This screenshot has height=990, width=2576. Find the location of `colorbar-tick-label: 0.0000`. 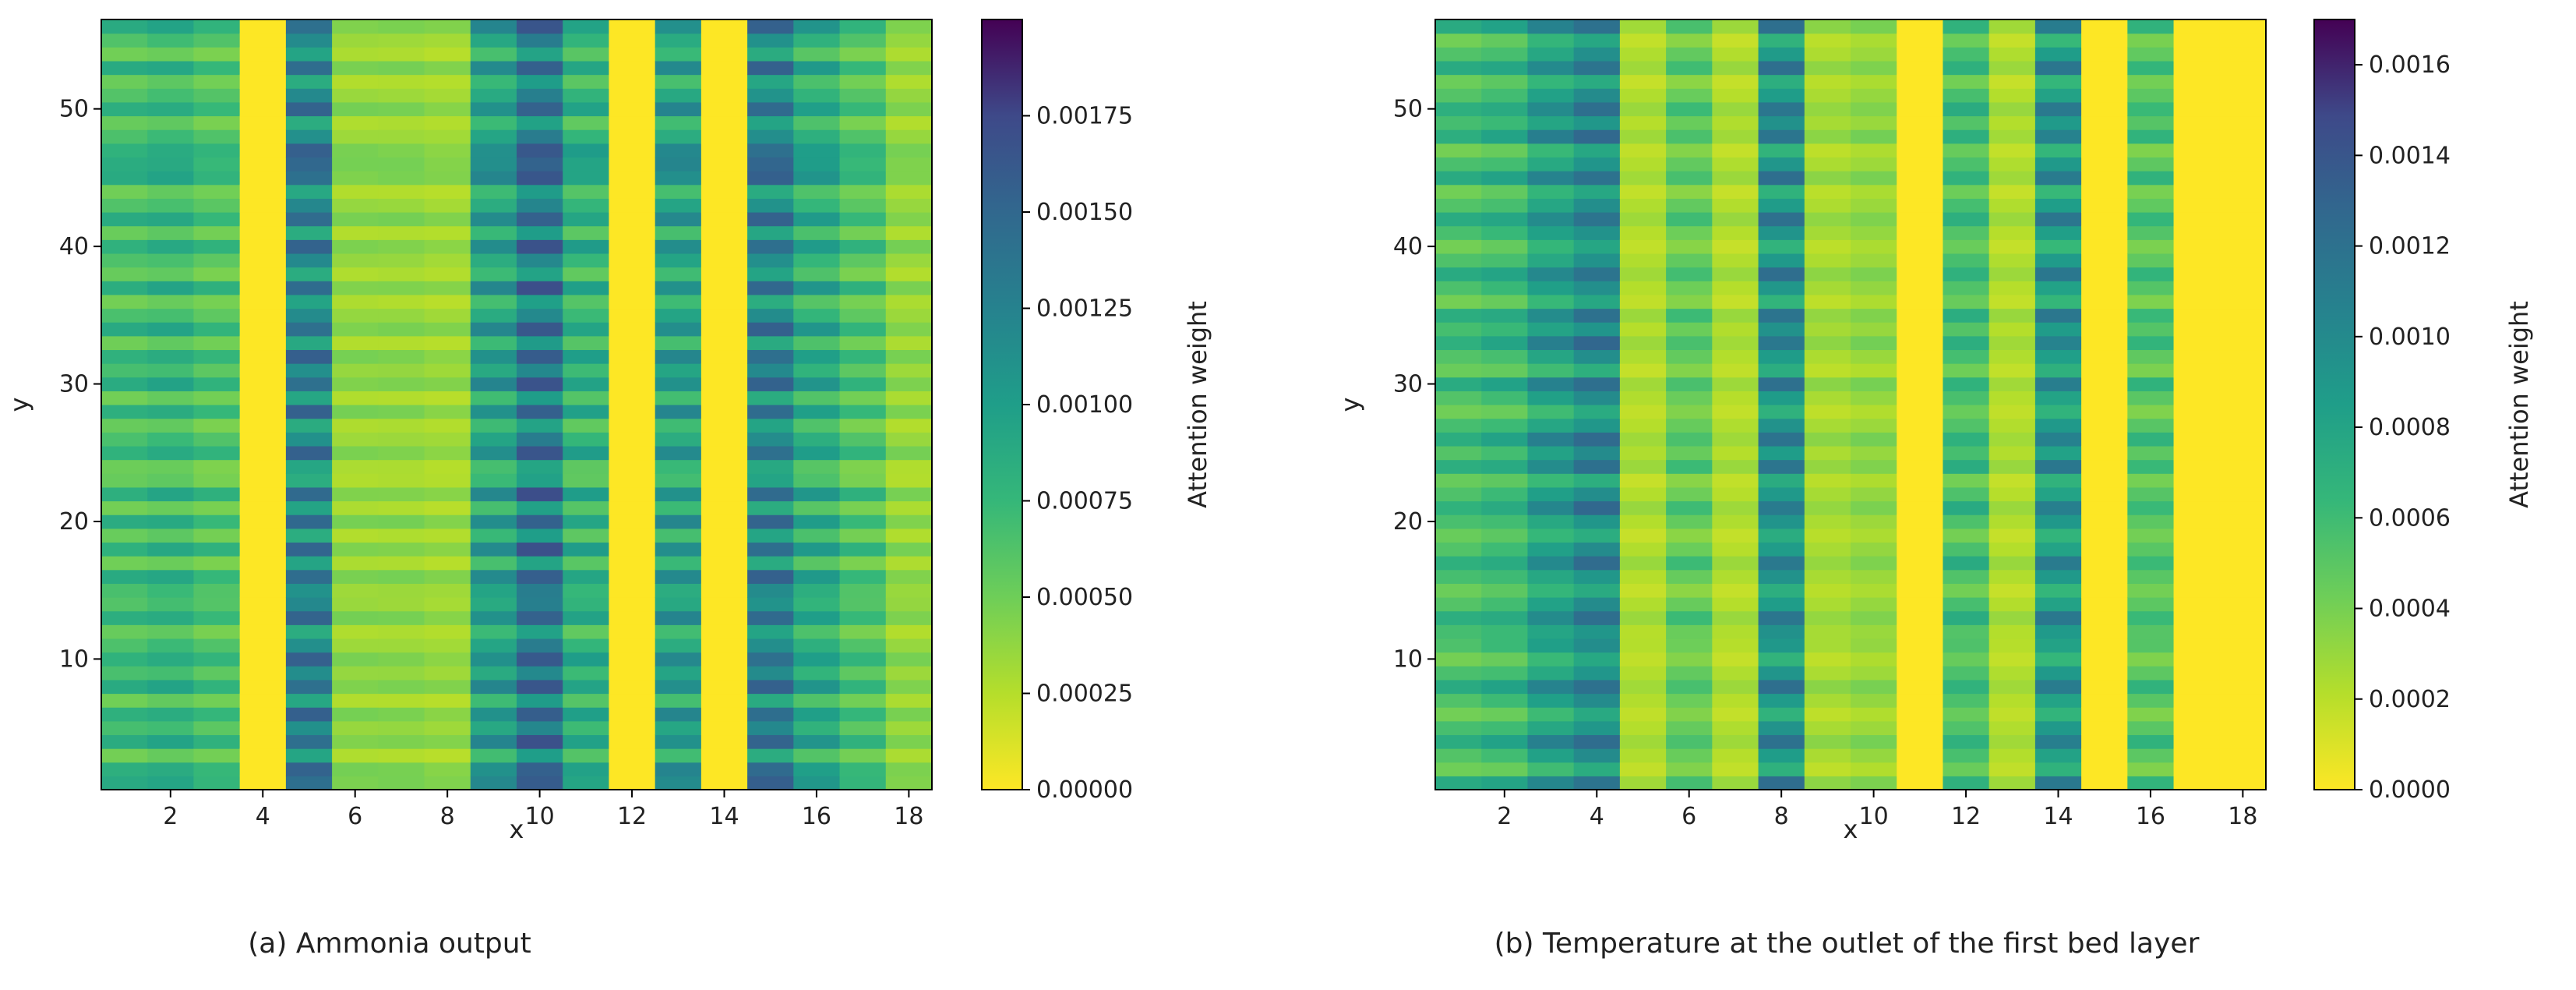

colorbar-tick-label: 0.0000 is located at coordinates (2410, 790).